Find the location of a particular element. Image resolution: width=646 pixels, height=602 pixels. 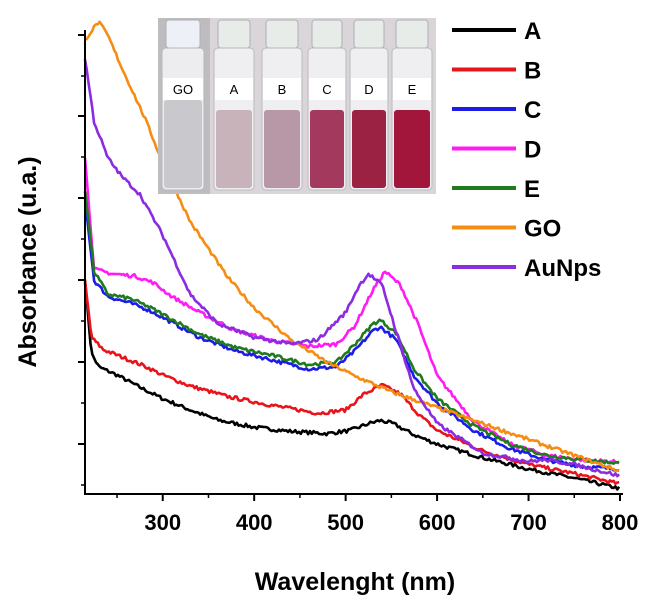

vial-label-e: E is located at coordinates (412, 89).